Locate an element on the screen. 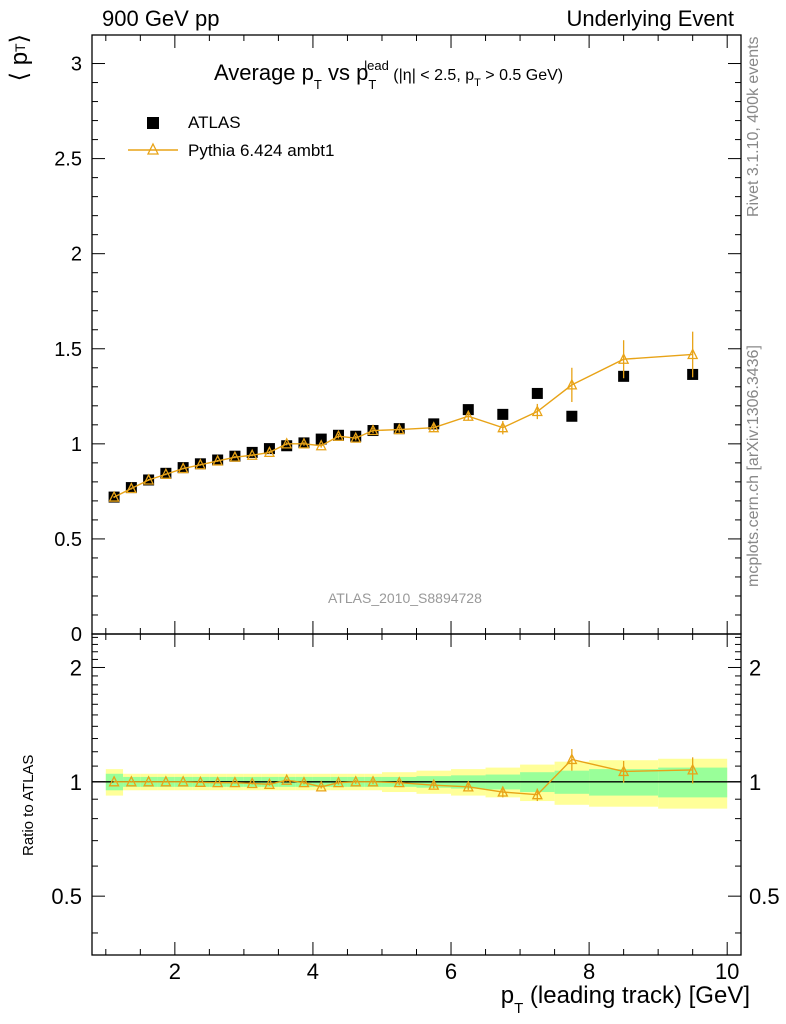 Image resolution: width=786 pixels, height=1024 pixels. x-tick-label: 10 is located at coordinates (727, 971).